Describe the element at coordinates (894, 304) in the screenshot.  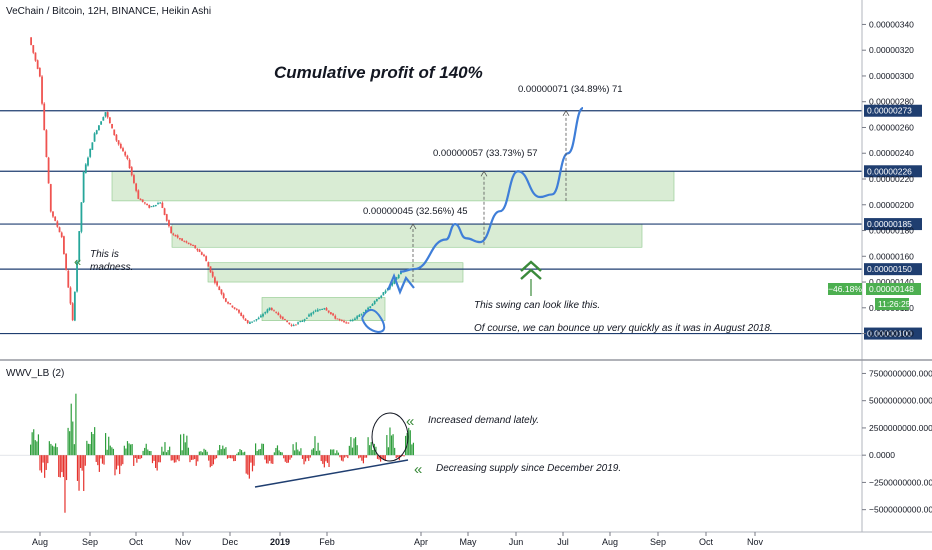
I see `countdown-label: 11:26:25` at that location.